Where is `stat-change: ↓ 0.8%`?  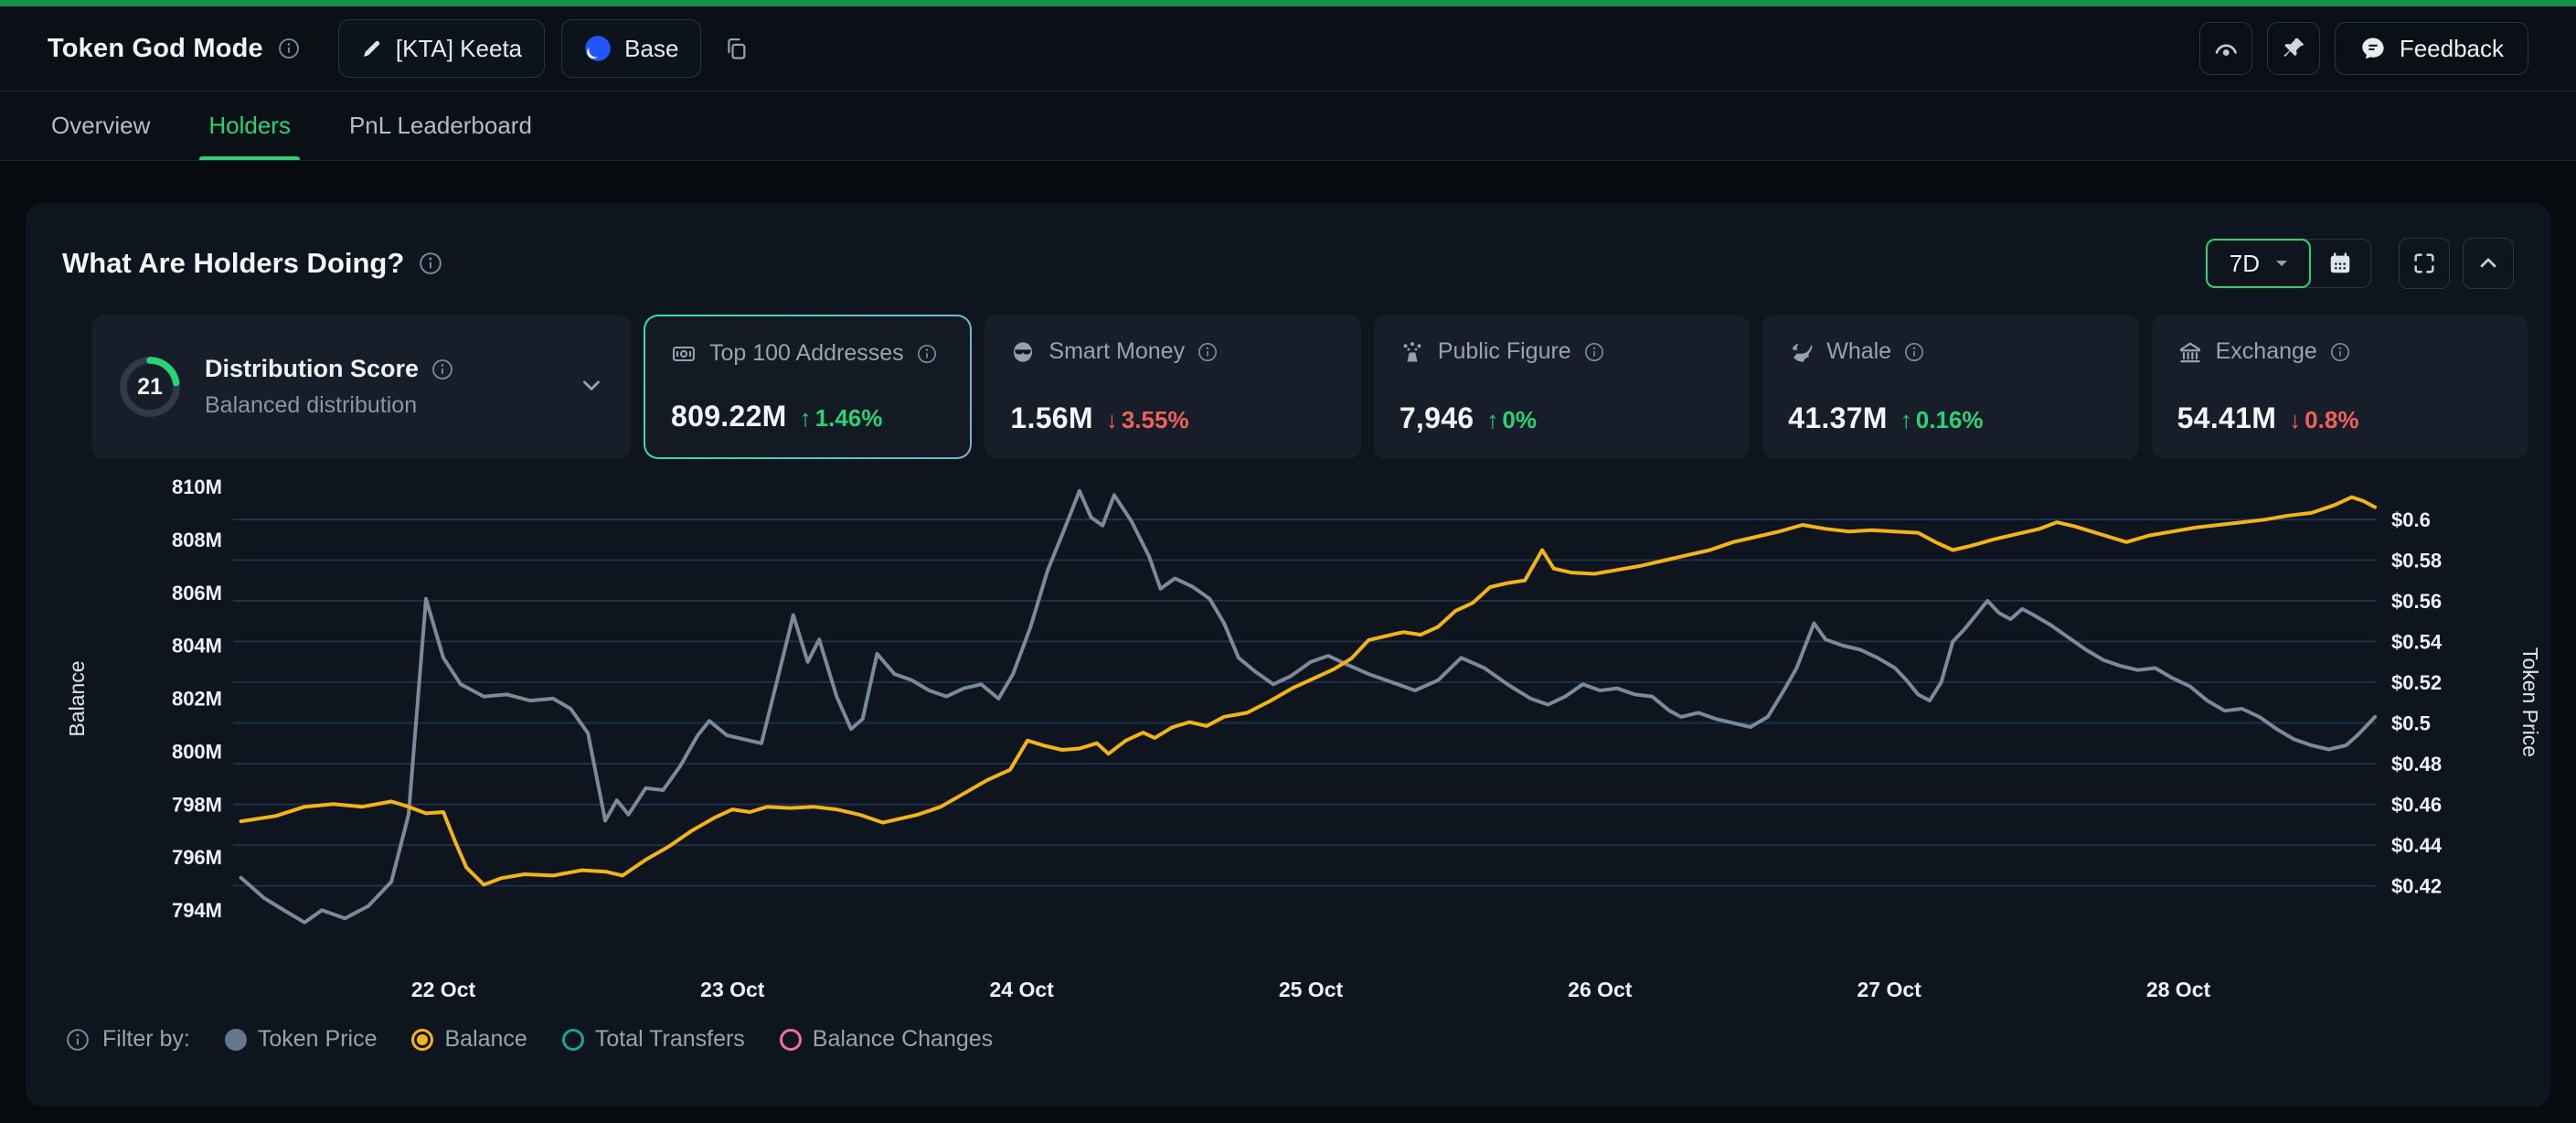 stat-change: ↓ 0.8% is located at coordinates (2324, 419).